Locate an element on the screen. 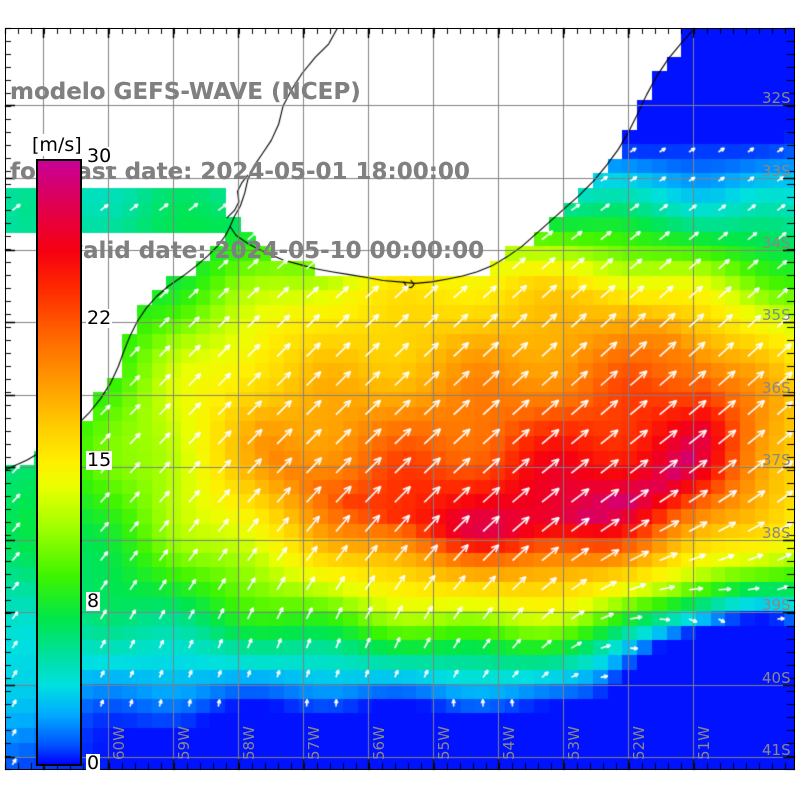 The width and height of the screenshot is (800, 800). longitude-label: 51W is located at coordinates (704, 743).